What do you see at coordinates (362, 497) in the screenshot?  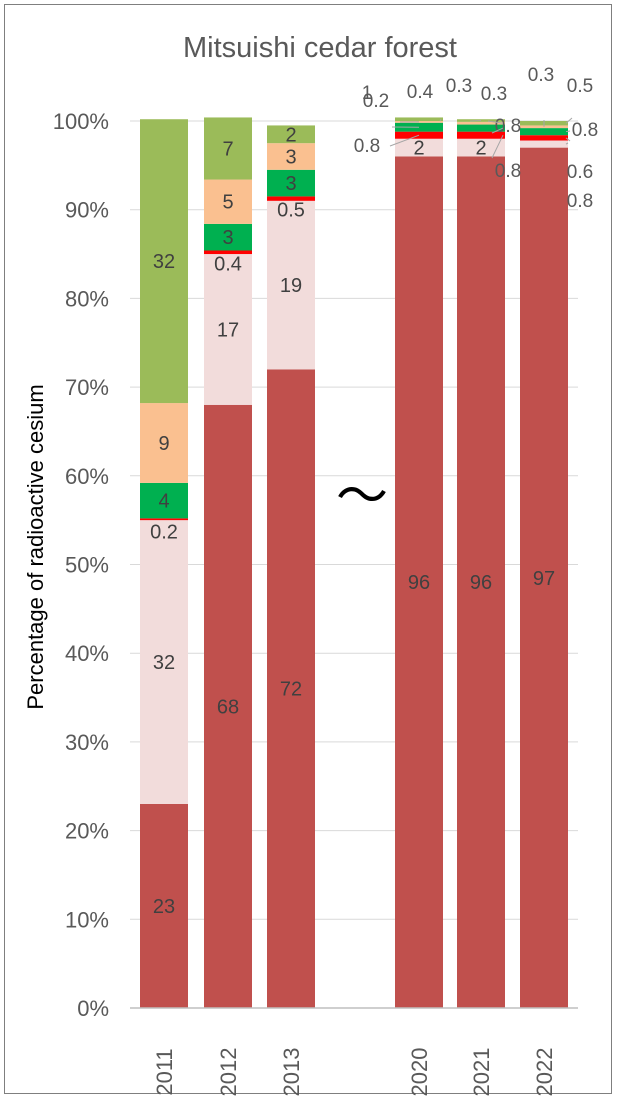 I see `axis-break-symbol: 〜` at bounding box center [362, 497].